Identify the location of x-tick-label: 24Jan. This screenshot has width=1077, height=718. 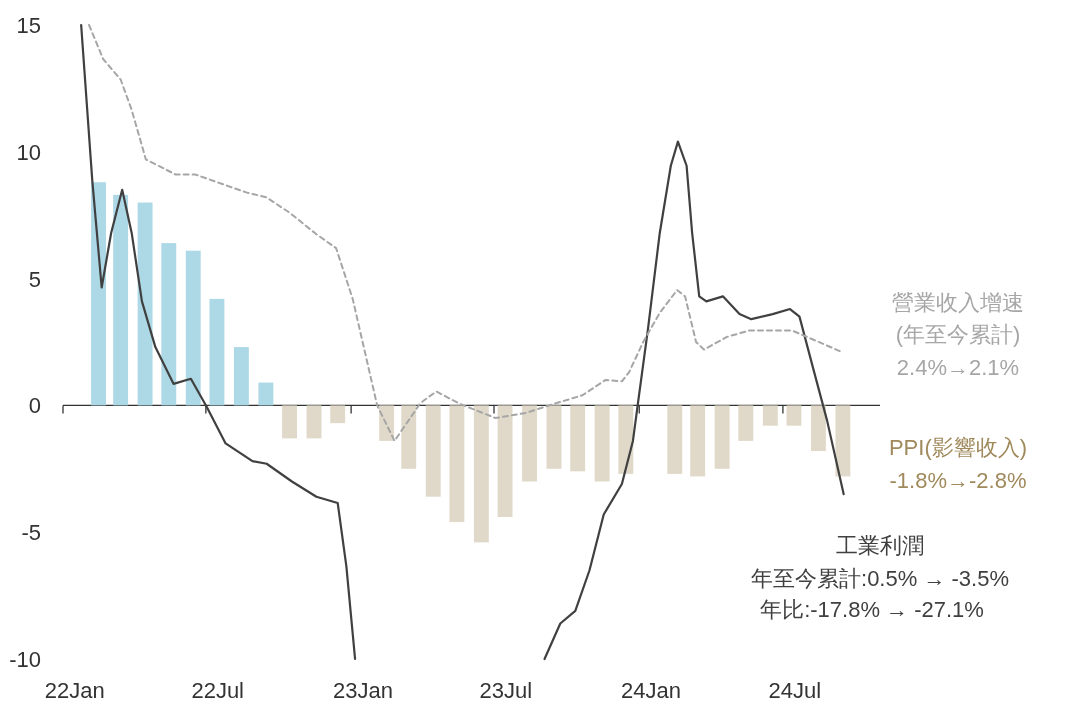
(651, 690).